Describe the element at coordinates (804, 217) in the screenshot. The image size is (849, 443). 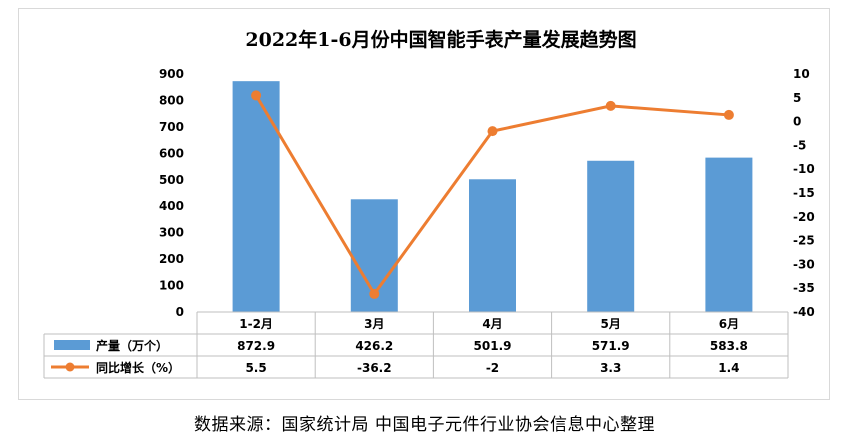
I see `right-y-tick-label: -20` at that location.